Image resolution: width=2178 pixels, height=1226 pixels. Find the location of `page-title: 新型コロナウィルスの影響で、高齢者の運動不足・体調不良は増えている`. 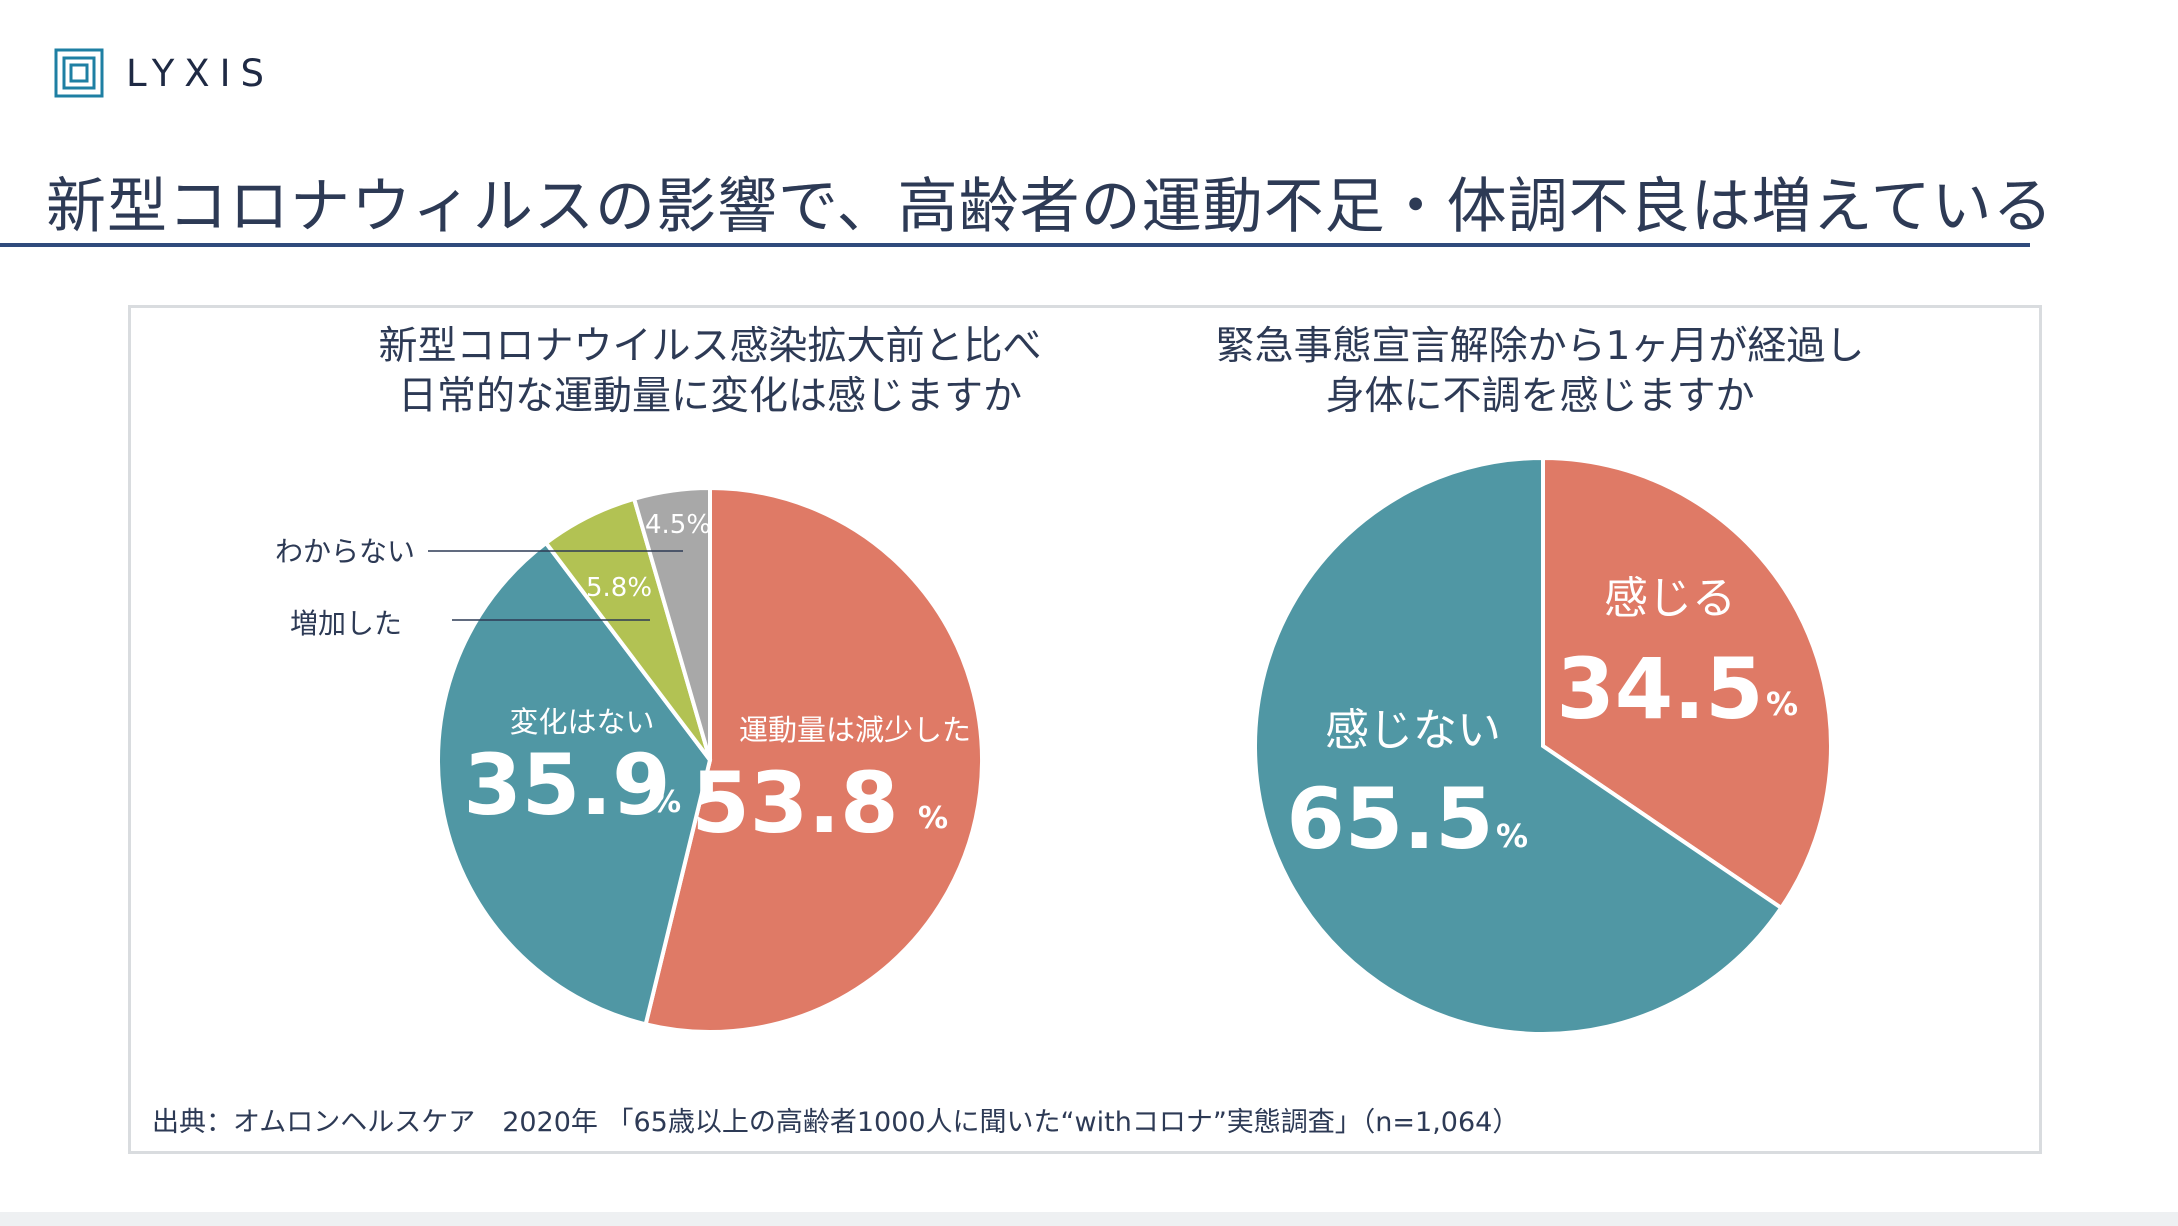

page-title: 新型コロナウィルスの影響で、高齢者の運動不足・体調不良は増えている is located at coordinates (1050, 207).